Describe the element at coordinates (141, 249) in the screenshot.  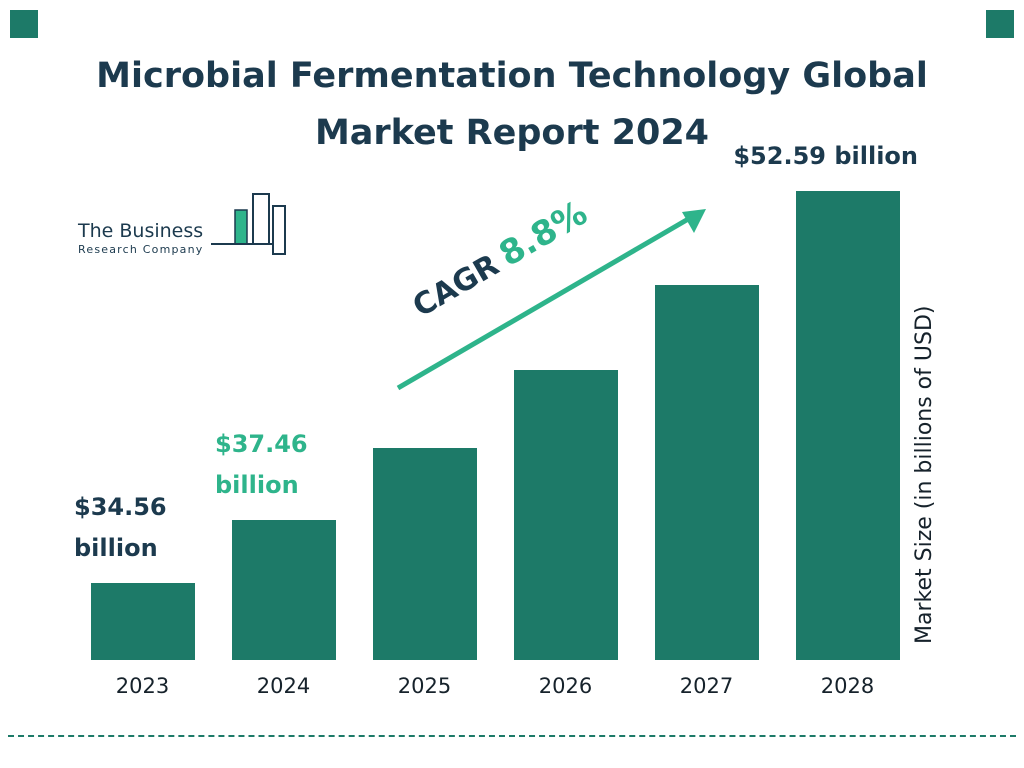
I see `logo-line2: Research Company` at that location.